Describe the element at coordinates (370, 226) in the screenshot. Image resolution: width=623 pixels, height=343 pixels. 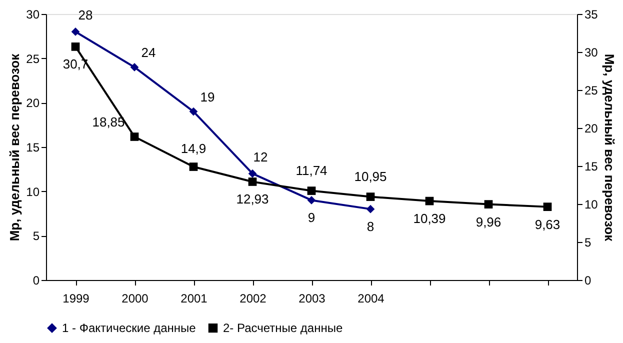
I see `data-label: 8` at that location.